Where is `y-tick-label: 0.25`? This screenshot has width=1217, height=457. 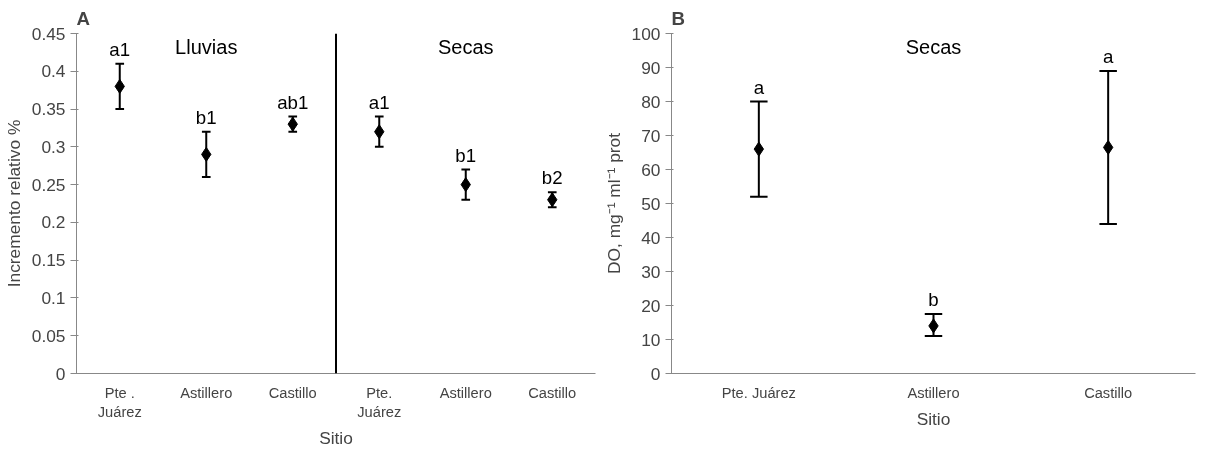 y-tick-label: 0.25 is located at coordinates (48, 184).